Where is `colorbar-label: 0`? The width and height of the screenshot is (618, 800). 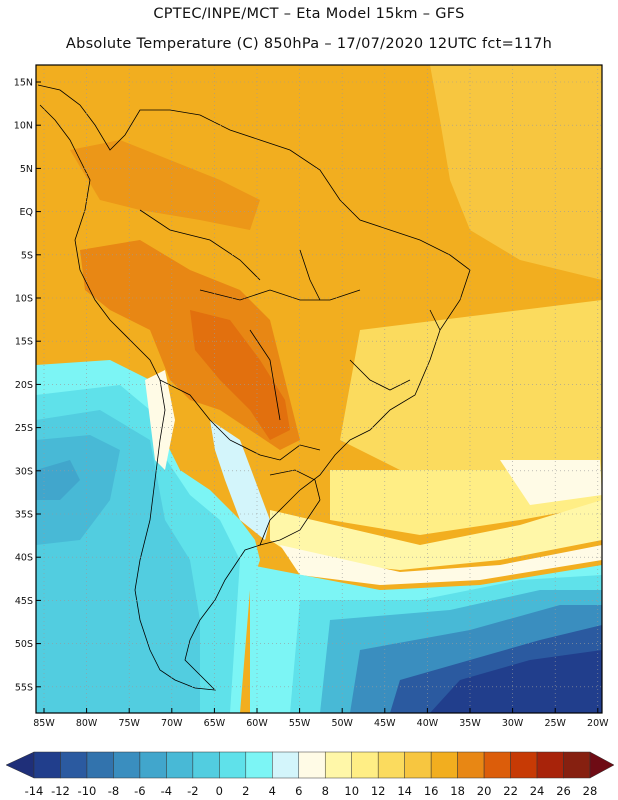
colorbar-label: 0 is located at coordinates (219, 791).